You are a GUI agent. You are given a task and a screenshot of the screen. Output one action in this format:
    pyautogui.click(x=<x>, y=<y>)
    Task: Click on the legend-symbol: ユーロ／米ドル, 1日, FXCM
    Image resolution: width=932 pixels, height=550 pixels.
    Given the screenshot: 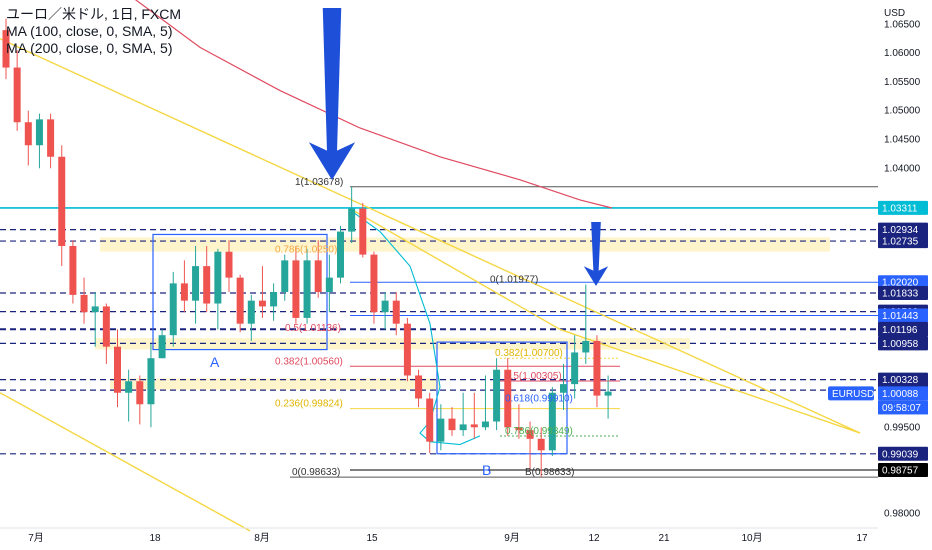 What is the action you would take?
    pyautogui.click(x=94, y=14)
    